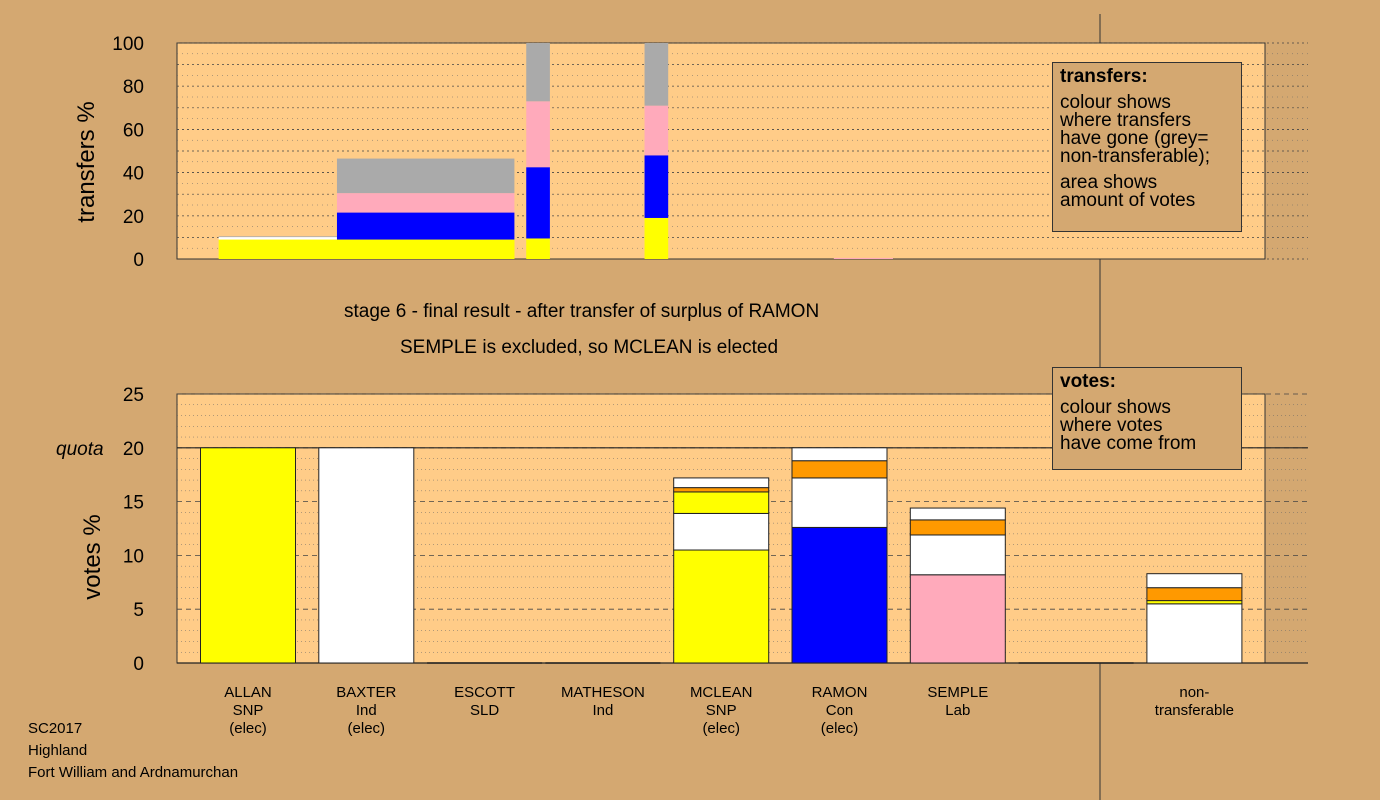 This screenshot has width=1380, height=800. What do you see at coordinates (840, 710) in the screenshot?
I see `category-label: Con` at bounding box center [840, 710].